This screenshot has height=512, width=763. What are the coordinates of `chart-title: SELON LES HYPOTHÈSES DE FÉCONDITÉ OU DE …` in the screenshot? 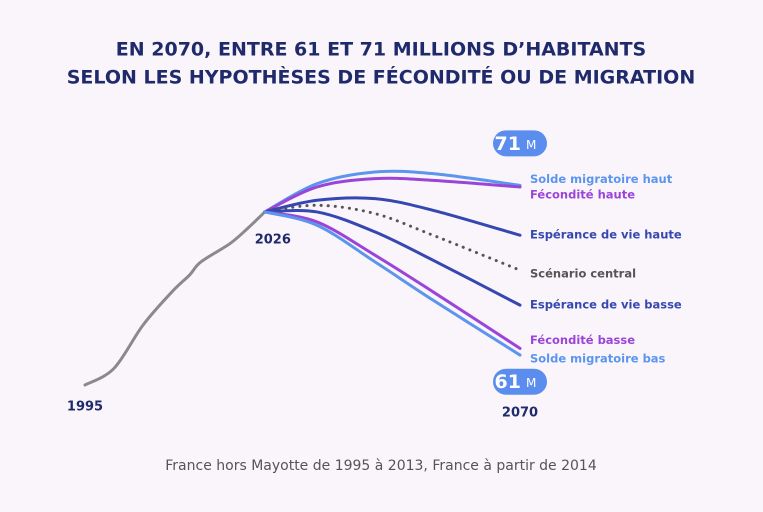 It's located at (381, 77).